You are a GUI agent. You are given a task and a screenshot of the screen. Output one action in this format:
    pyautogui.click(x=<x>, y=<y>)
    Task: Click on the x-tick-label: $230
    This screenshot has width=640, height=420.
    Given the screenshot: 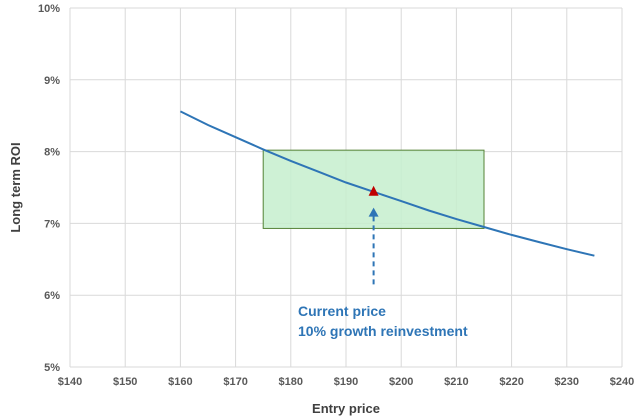 What is the action you would take?
    pyautogui.click(x=567, y=382)
    